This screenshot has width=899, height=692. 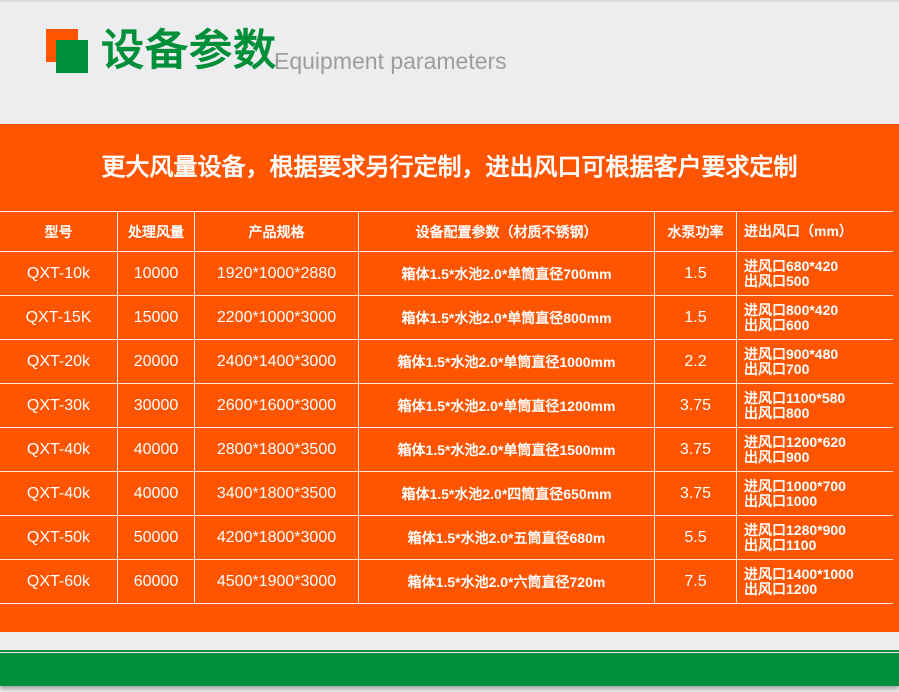 I want to click on cell-model: QXT-30k, so click(x=59, y=405).